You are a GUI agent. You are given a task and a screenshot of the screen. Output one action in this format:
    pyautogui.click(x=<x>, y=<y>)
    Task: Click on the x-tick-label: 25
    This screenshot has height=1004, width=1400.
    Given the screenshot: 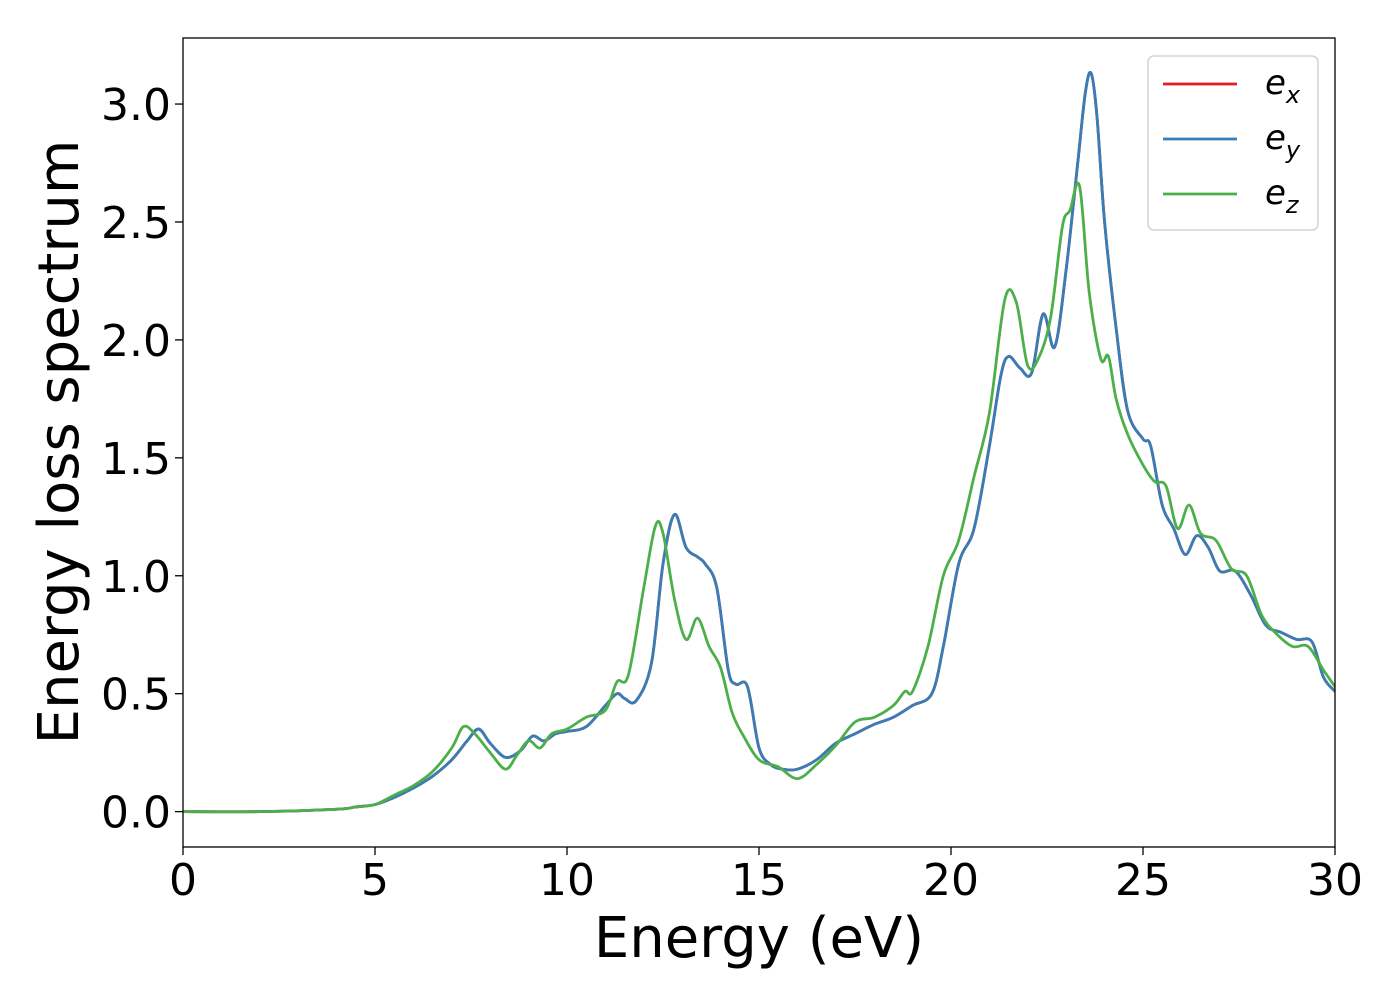 What is the action you would take?
    pyautogui.click(x=1143, y=880)
    